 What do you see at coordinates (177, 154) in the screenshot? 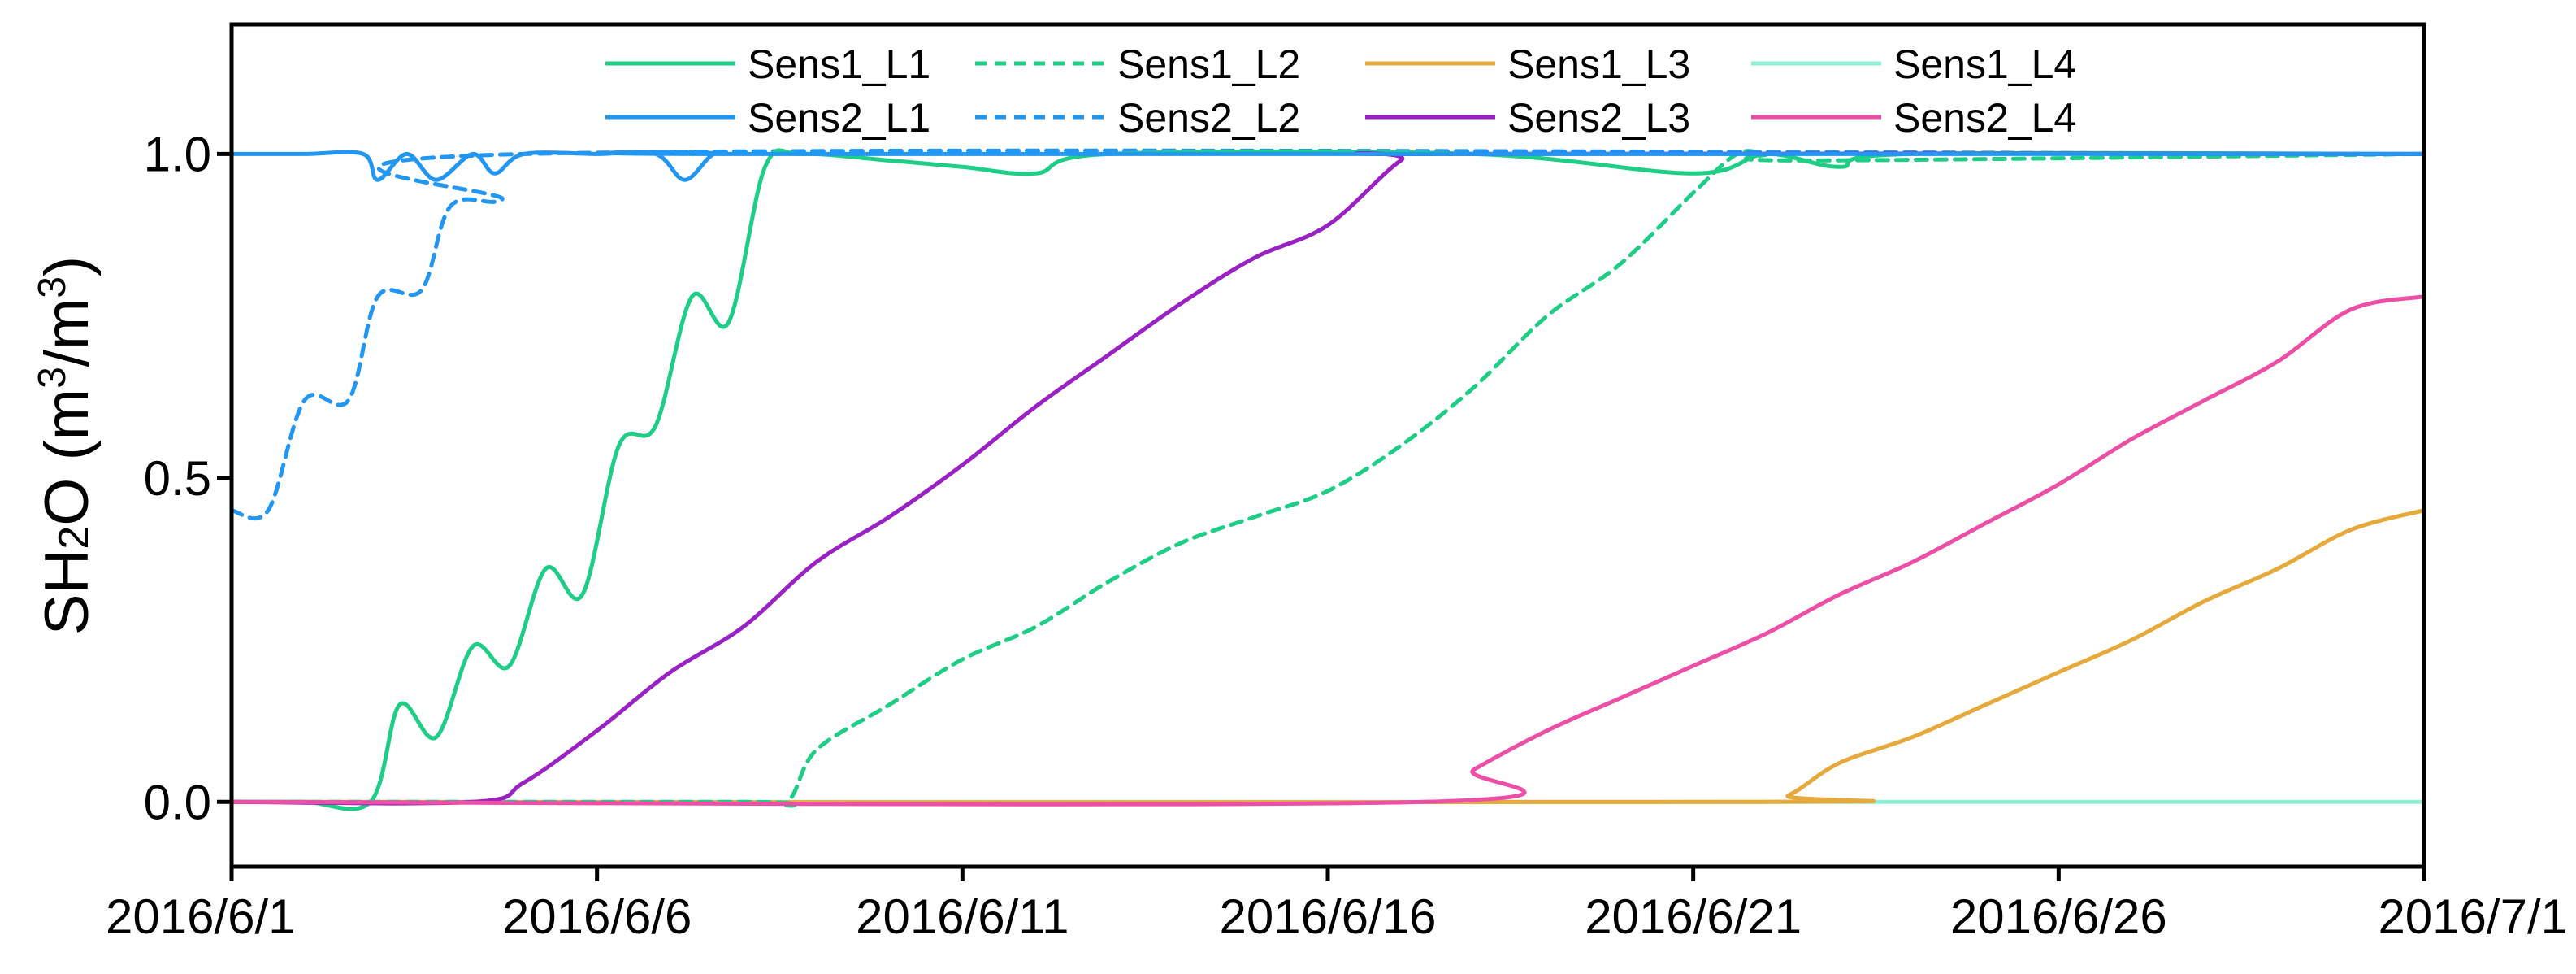
I see `y-tick-label: 1.0` at bounding box center [177, 154].